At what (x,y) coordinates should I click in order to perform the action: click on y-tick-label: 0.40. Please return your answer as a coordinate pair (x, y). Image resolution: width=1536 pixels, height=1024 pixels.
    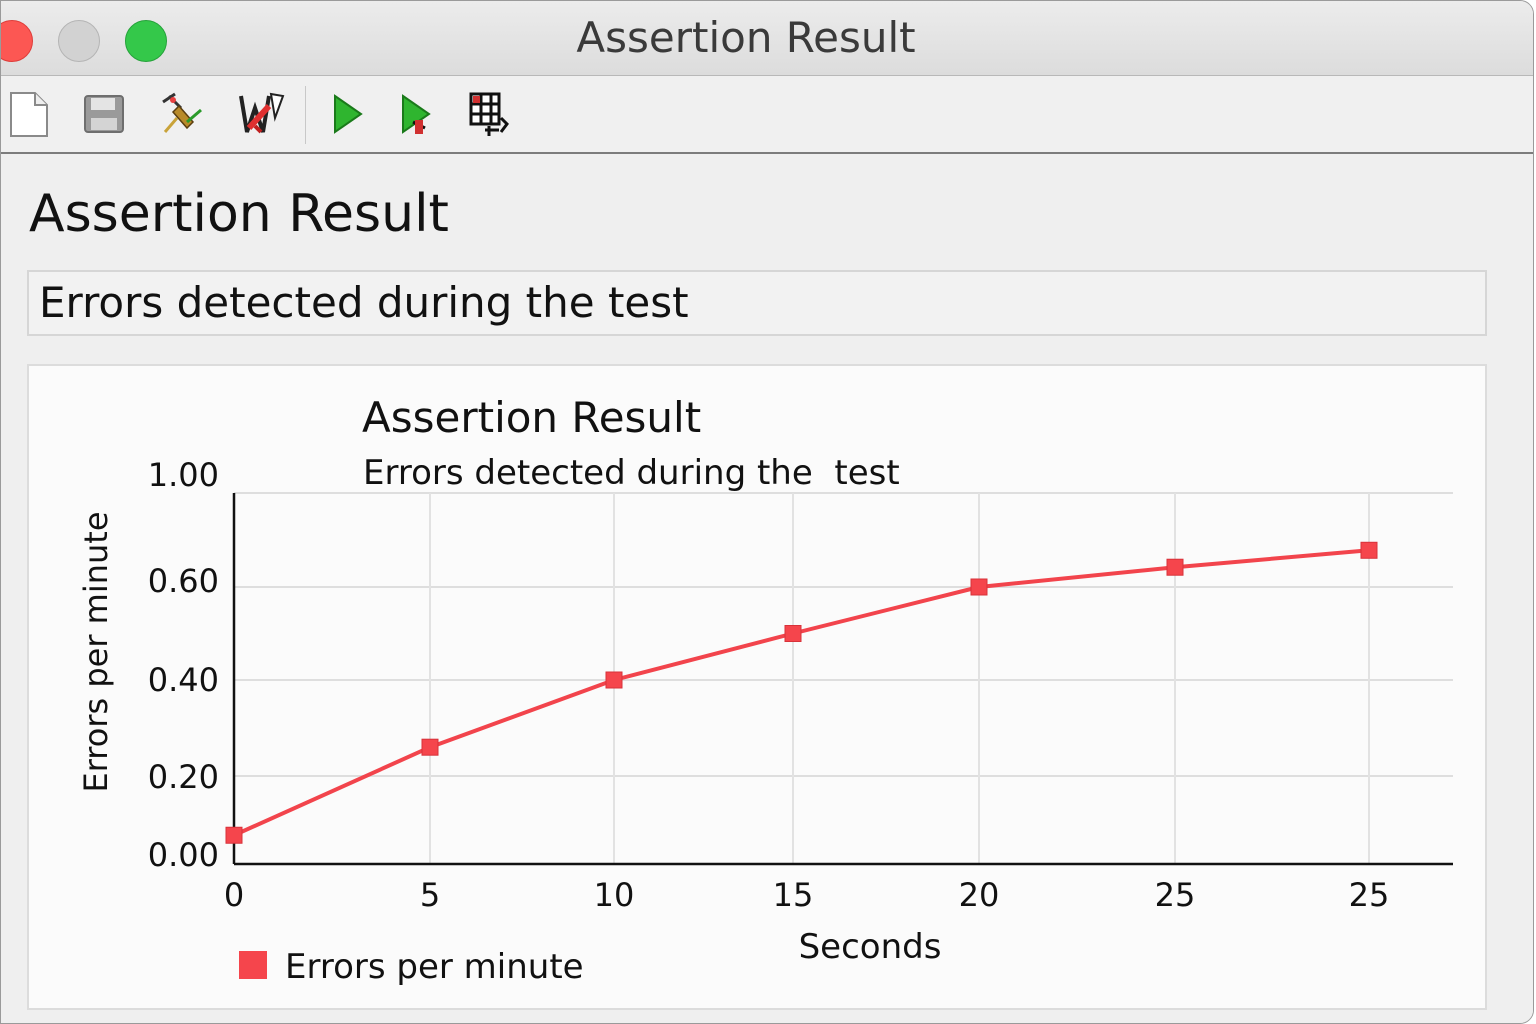
    Looking at the image, I should click on (183, 680).